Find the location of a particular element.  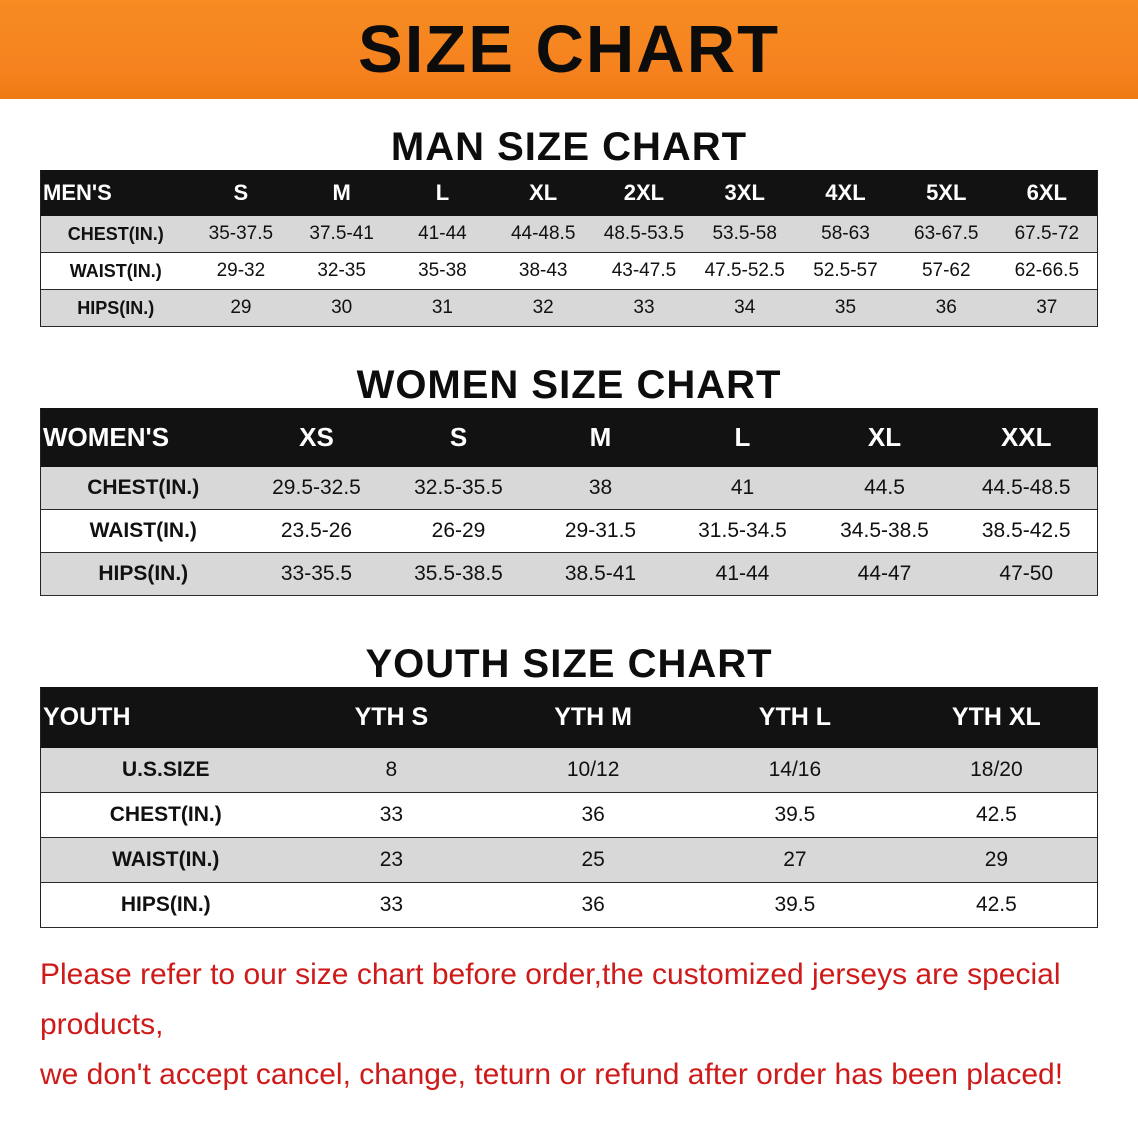

table-row: HIPS(IN.) 33 36 39.5 42.5 is located at coordinates (569, 905).